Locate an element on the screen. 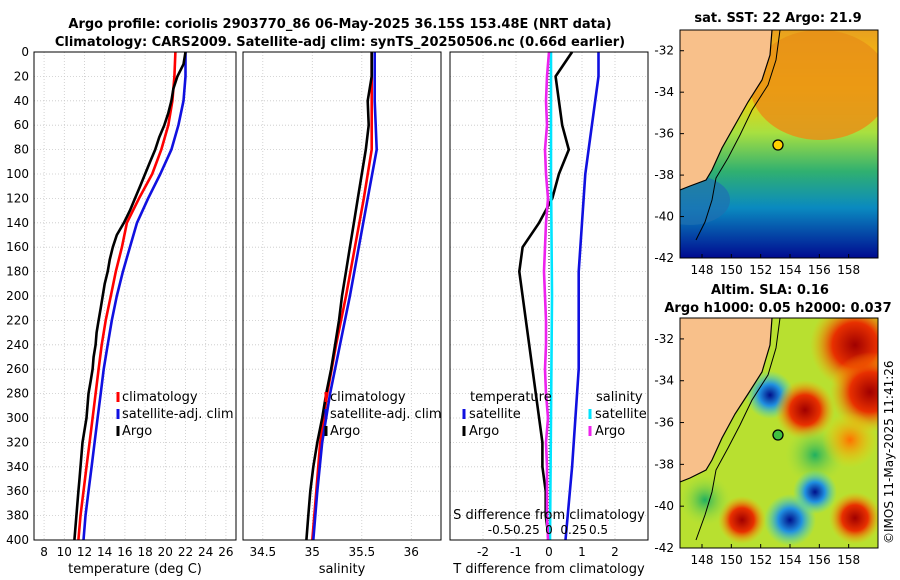 The image size is (900, 580). sst-warm-region is located at coordinates (814, 85).